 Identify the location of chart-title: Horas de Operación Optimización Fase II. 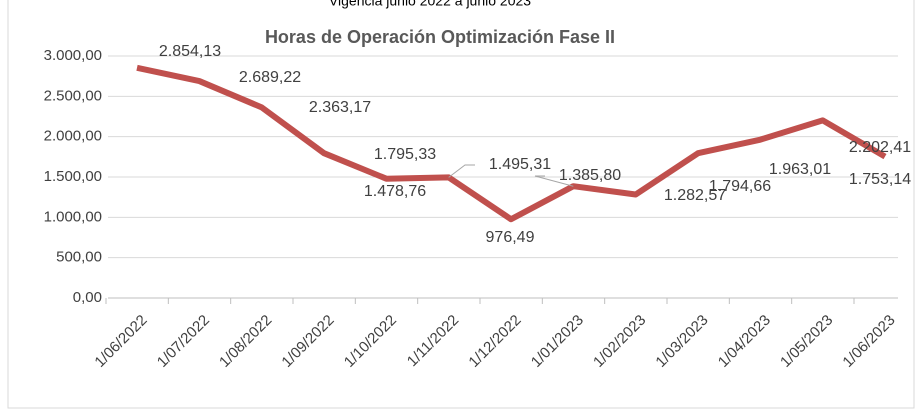
(440, 37).